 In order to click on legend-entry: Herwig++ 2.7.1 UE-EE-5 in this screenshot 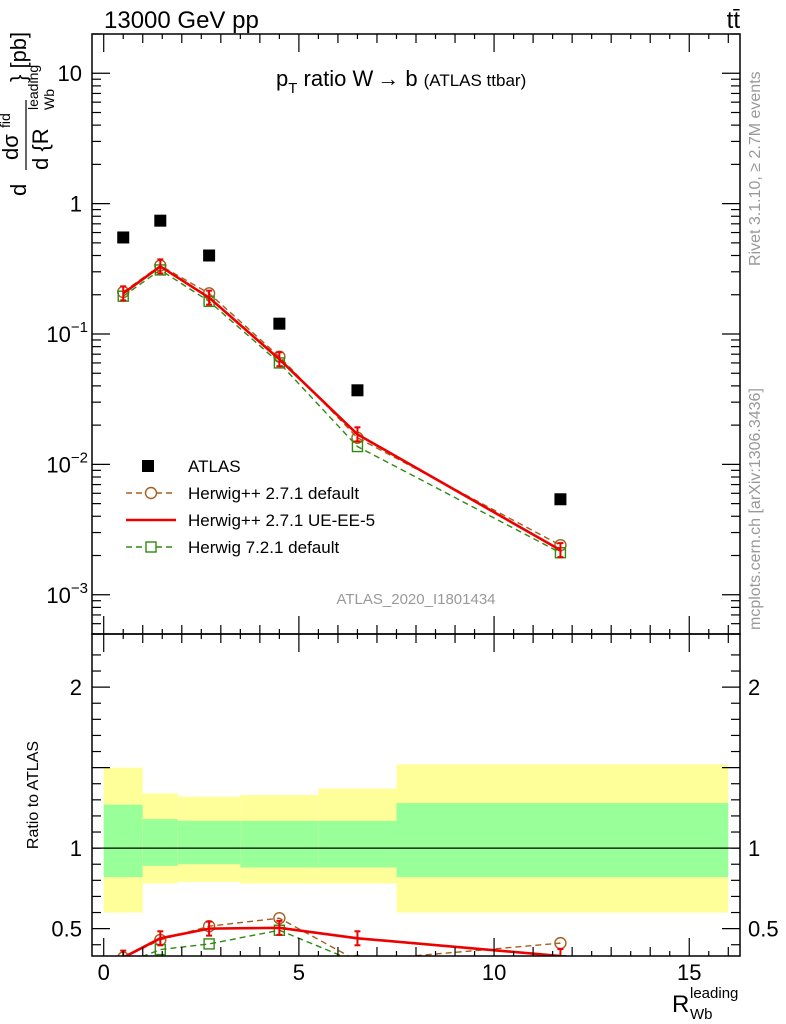, I will do `click(250, 520)`.